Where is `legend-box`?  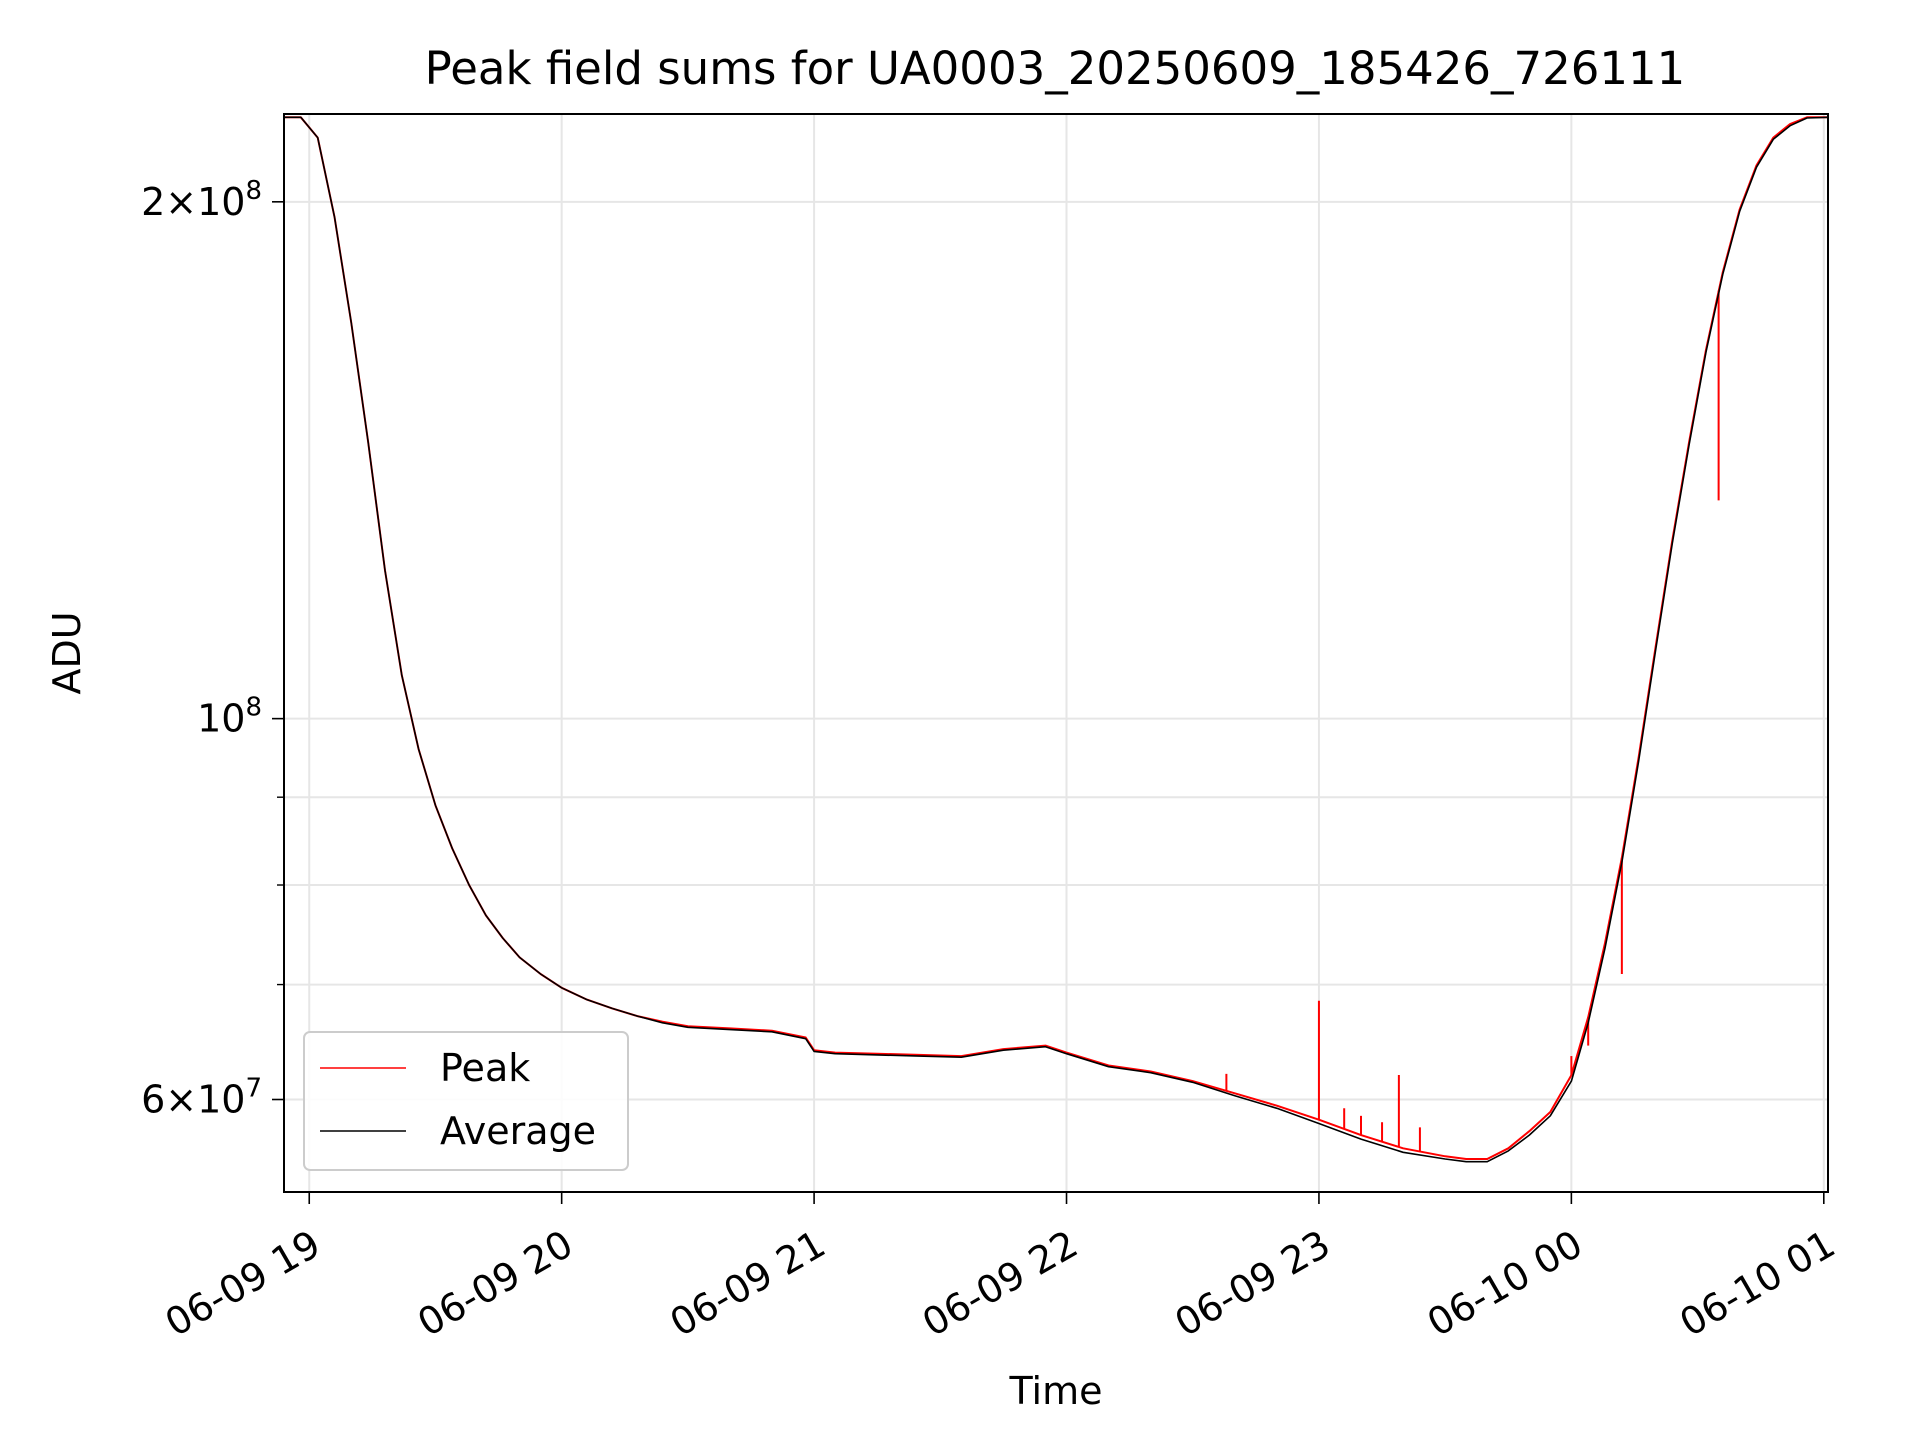 legend-box is located at coordinates (466, 1101).